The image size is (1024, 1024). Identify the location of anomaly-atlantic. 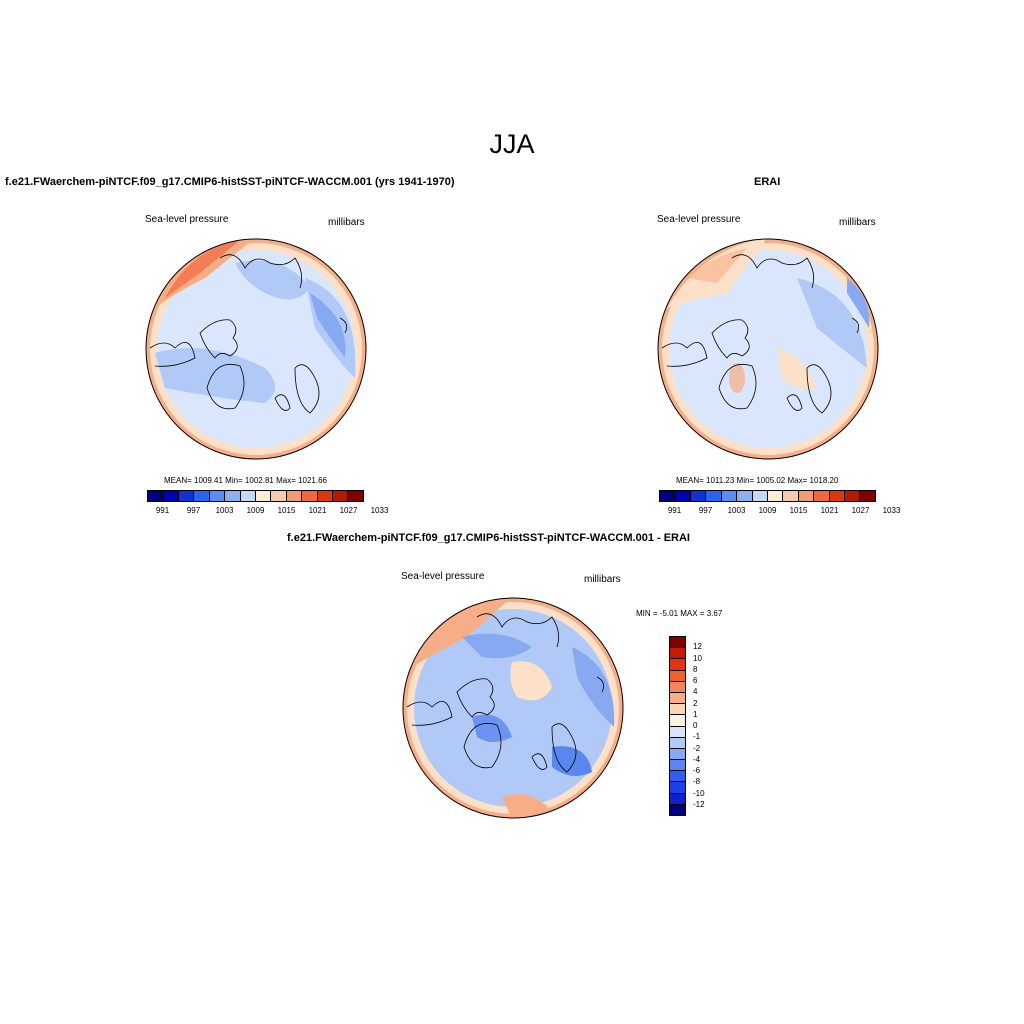
(527, 806).